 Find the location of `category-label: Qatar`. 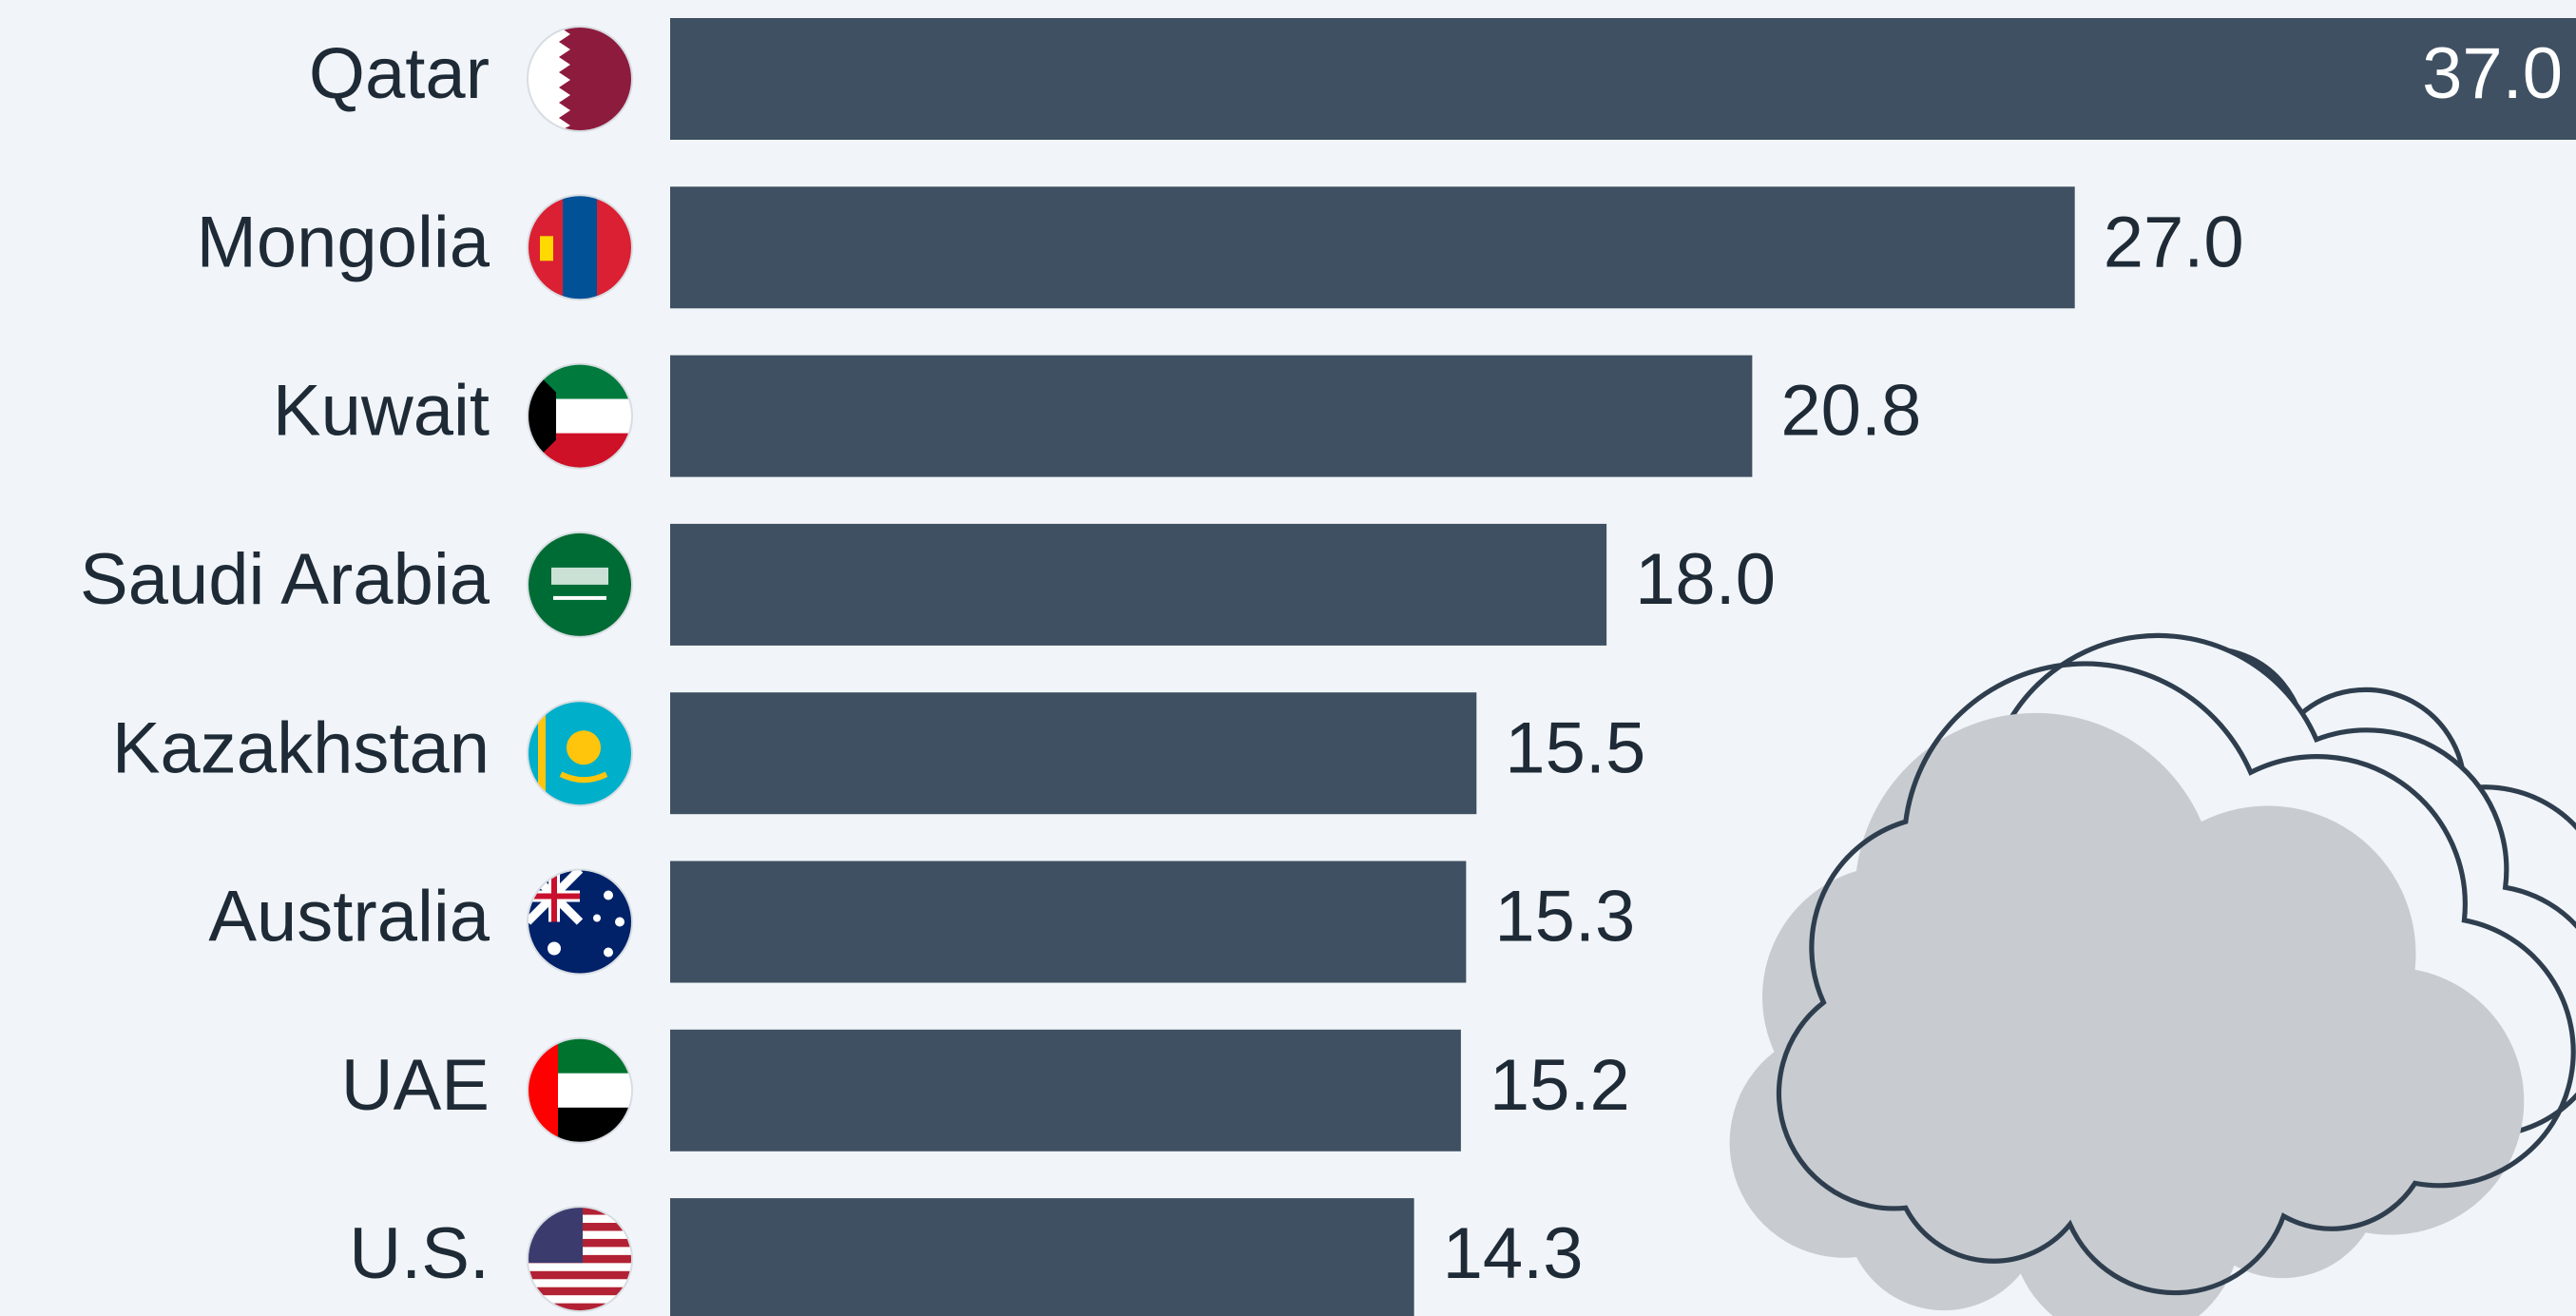

category-label: Qatar is located at coordinates (400, 74).